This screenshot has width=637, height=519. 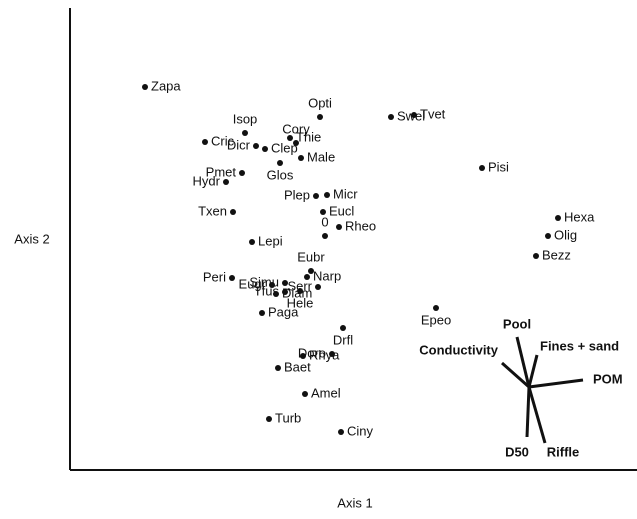 I want to click on point-label: Serr, so click(x=299, y=285).